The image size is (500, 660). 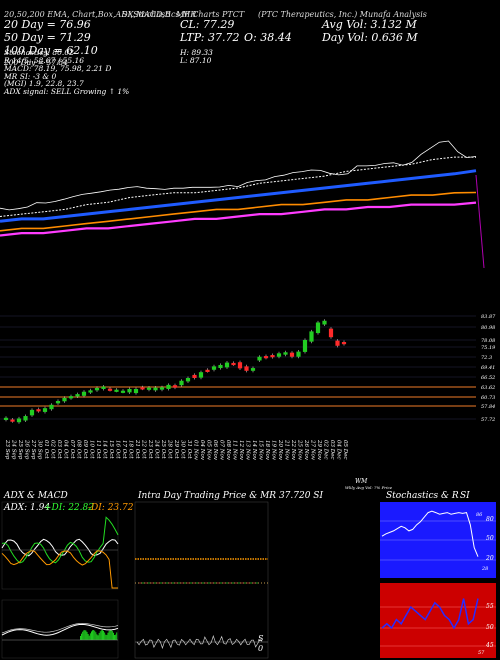 I want to click on mr-label-45: 45, so click(x=490, y=645).